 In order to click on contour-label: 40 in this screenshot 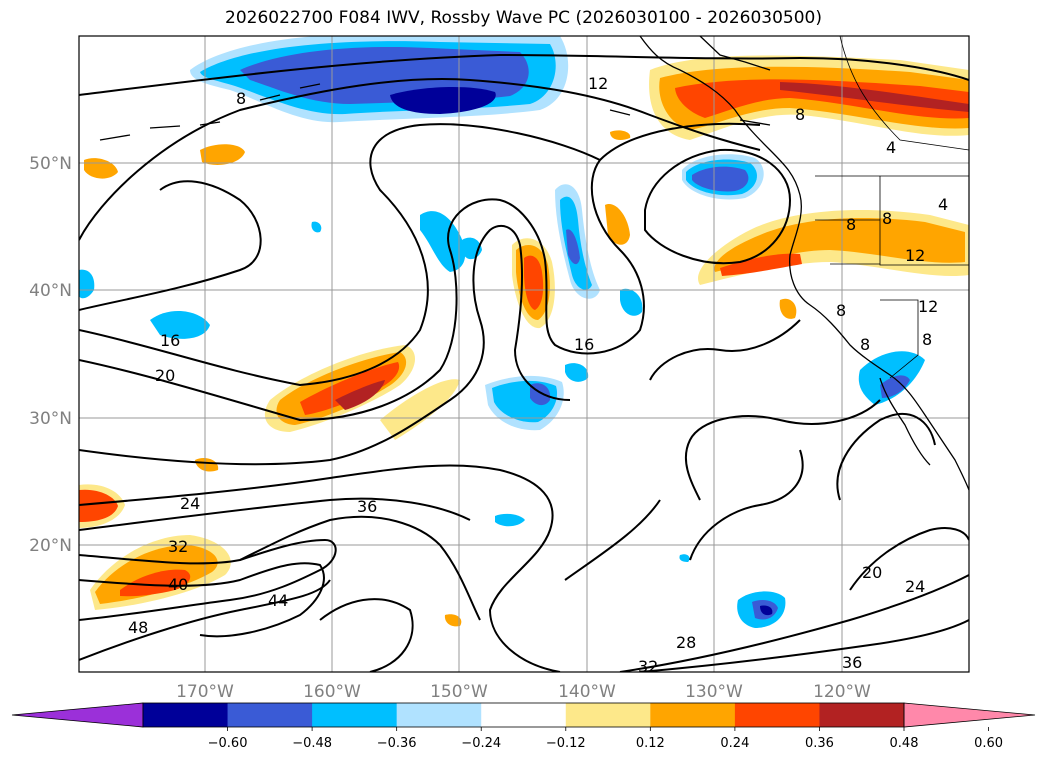, I will do `click(178, 584)`.